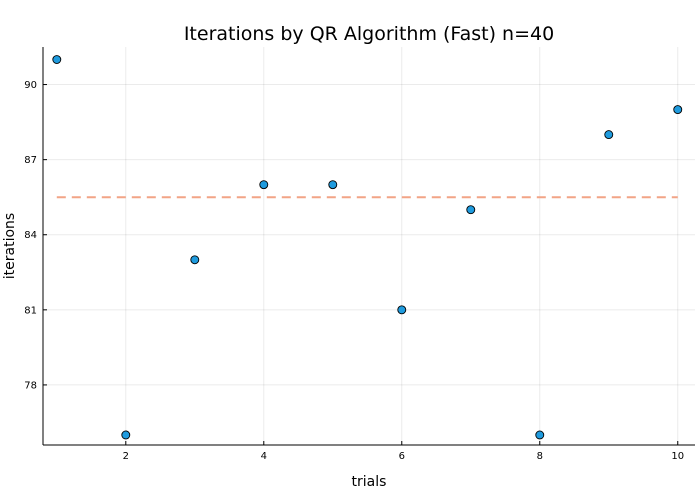 The image size is (700, 500). What do you see at coordinates (30, 385) in the screenshot?
I see `y-tick-label: 78` at bounding box center [30, 385].